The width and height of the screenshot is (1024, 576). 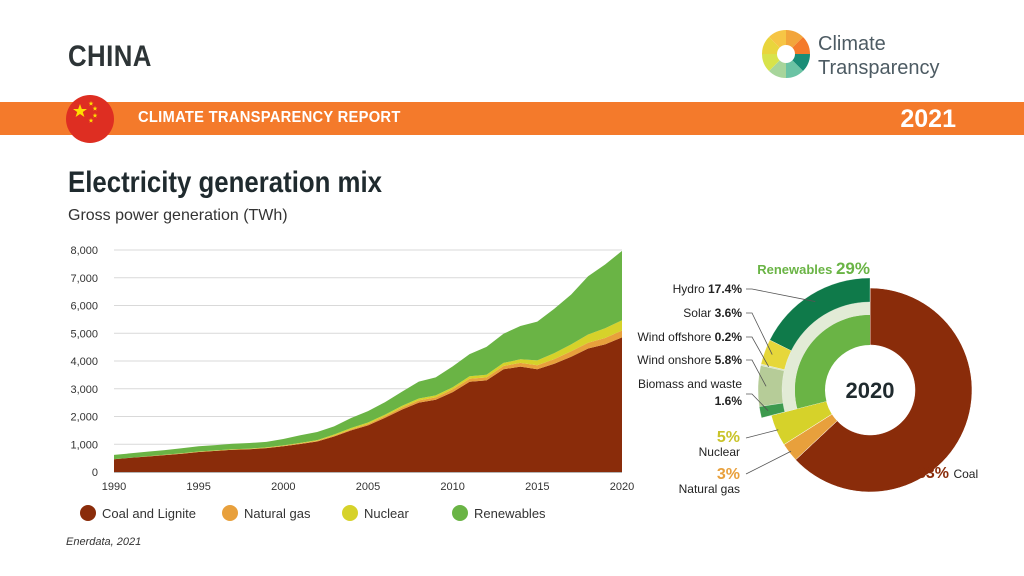 What do you see at coordinates (729, 337) in the screenshot?
I see `breakdown-value: 0.2%` at bounding box center [729, 337].